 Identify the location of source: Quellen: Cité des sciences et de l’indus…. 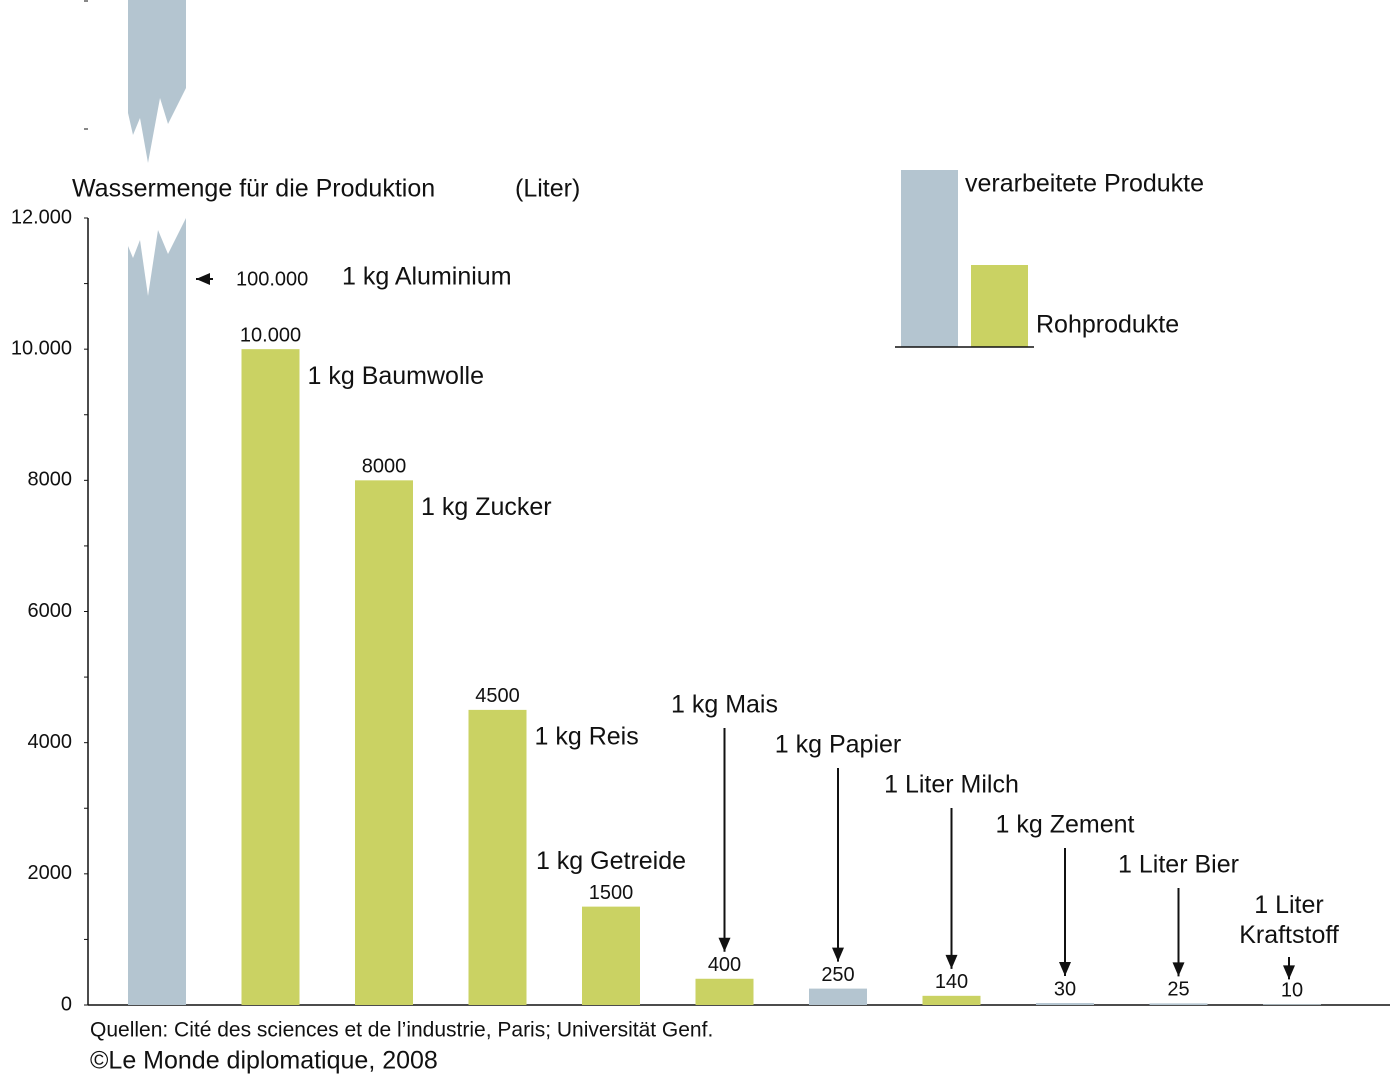
(401, 1030).